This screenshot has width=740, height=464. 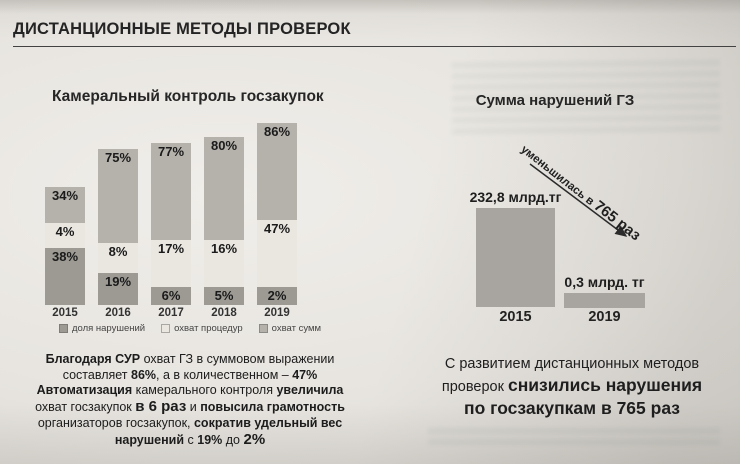 I want to click on note-line: С развитием дистанционных методов, so click(x=572, y=364).